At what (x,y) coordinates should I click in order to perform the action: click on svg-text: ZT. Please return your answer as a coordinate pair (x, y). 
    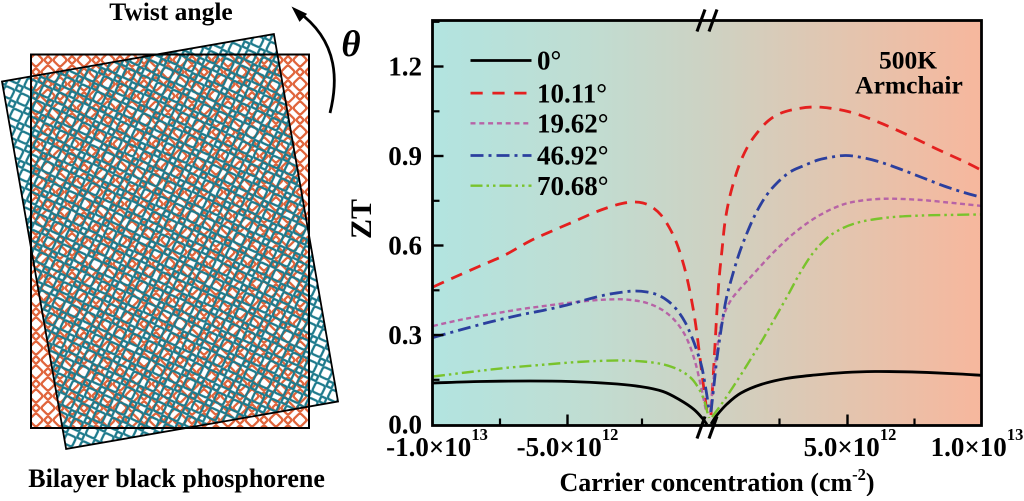
    Looking at the image, I should click on (361, 219).